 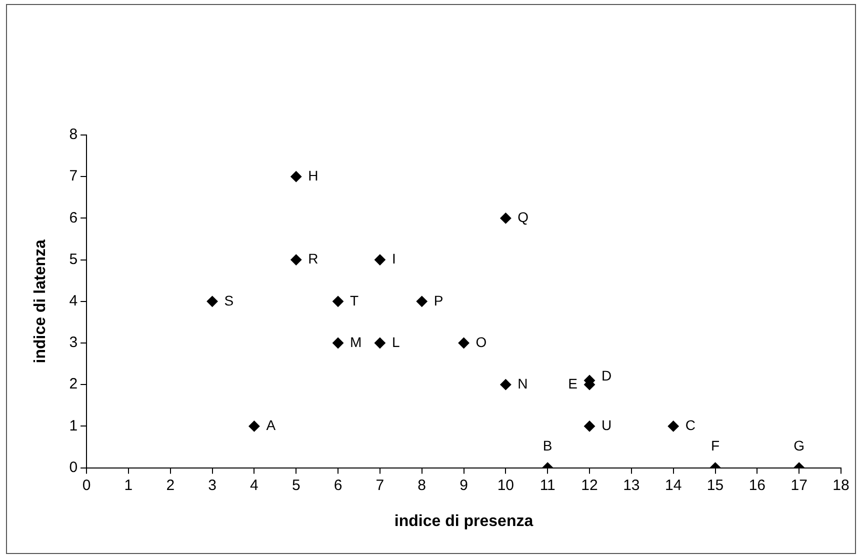 What do you see at coordinates (73, 425) in the screenshot?
I see `y-tick-label: 1` at bounding box center [73, 425].